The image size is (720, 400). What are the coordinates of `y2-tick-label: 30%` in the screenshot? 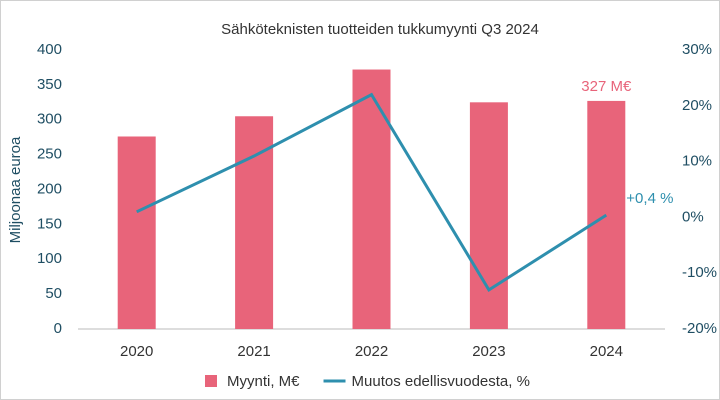 It's located at (697, 49).